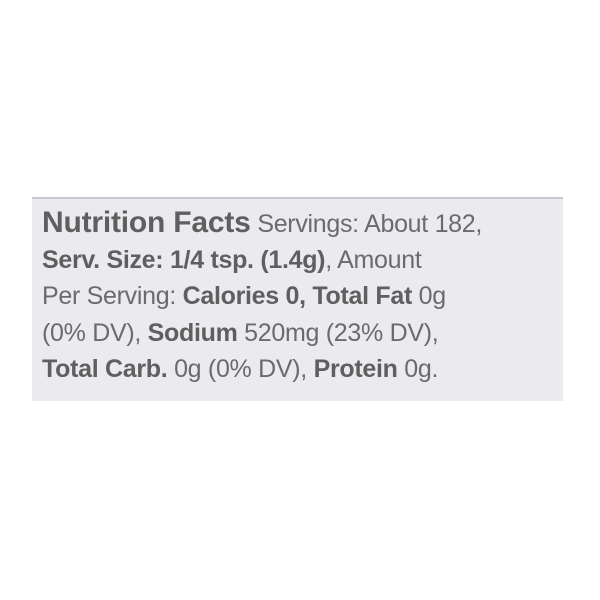 The width and height of the screenshot is (600, 600). I want to click on line-3: Per Serving: Calories 0, Total Fat 0g, so click(262, 296).